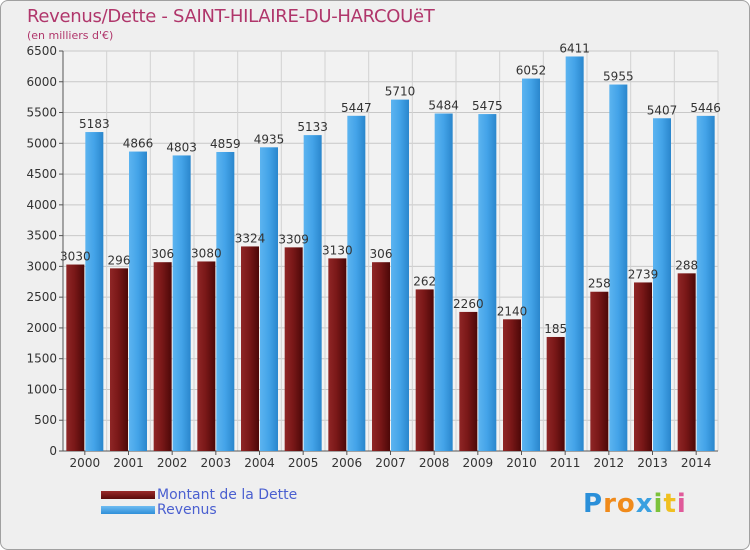  What do you see at coordinates (206, 253) in the screenshot?
I see `data-label-debt: 3080` at bounding box center [206, 253].